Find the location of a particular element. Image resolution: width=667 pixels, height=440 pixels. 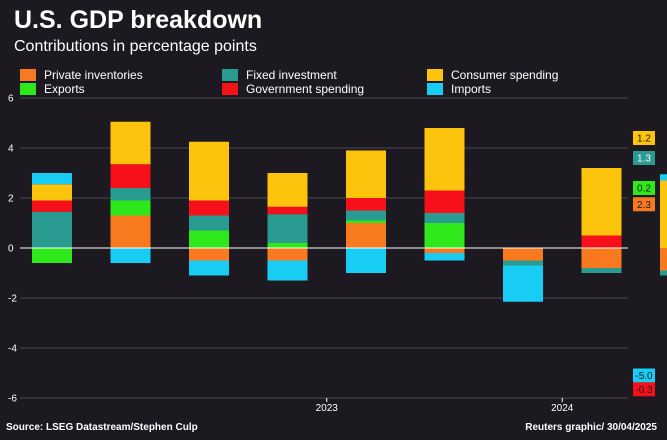

annotation-label: -5.0 is located at coordinates (644, 376).